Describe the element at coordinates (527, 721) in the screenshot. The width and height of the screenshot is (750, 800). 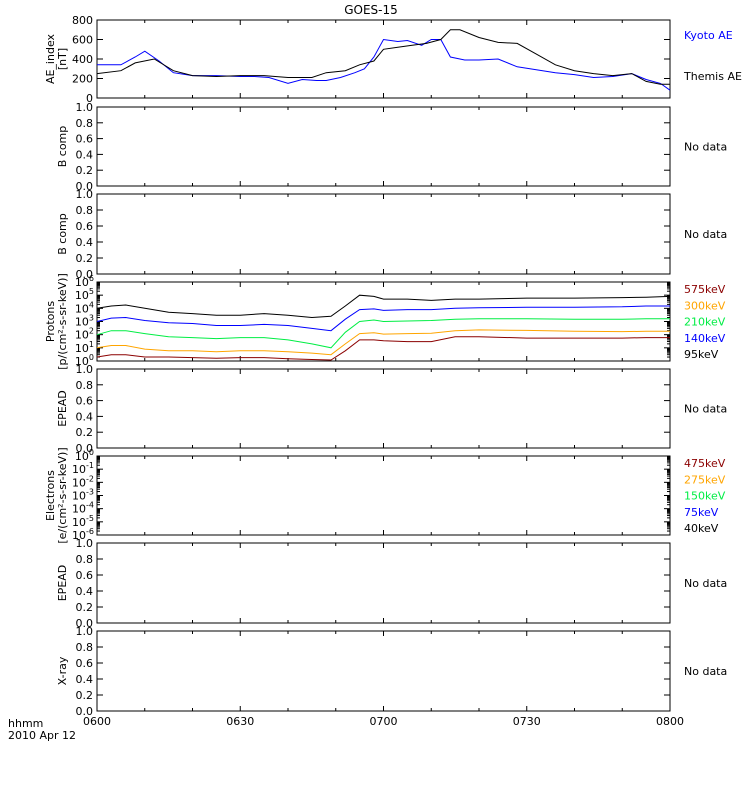
I see `x-tick-label: 0730` at that location.